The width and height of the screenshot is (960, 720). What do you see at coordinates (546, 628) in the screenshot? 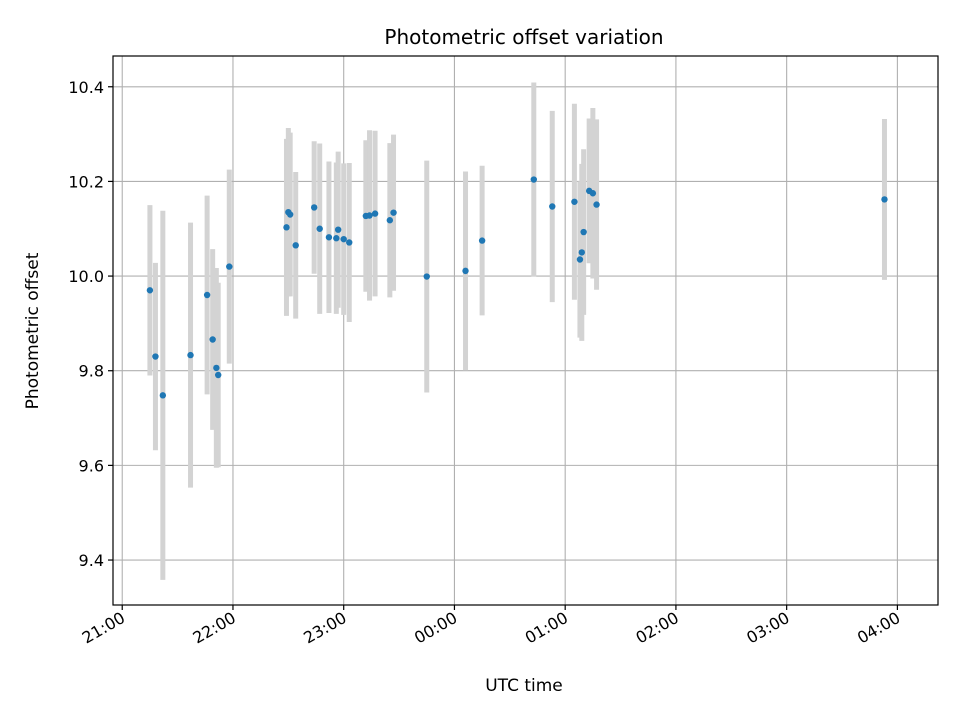
I see `x-tick-label: 01:00` at bounding box center [546, 628].